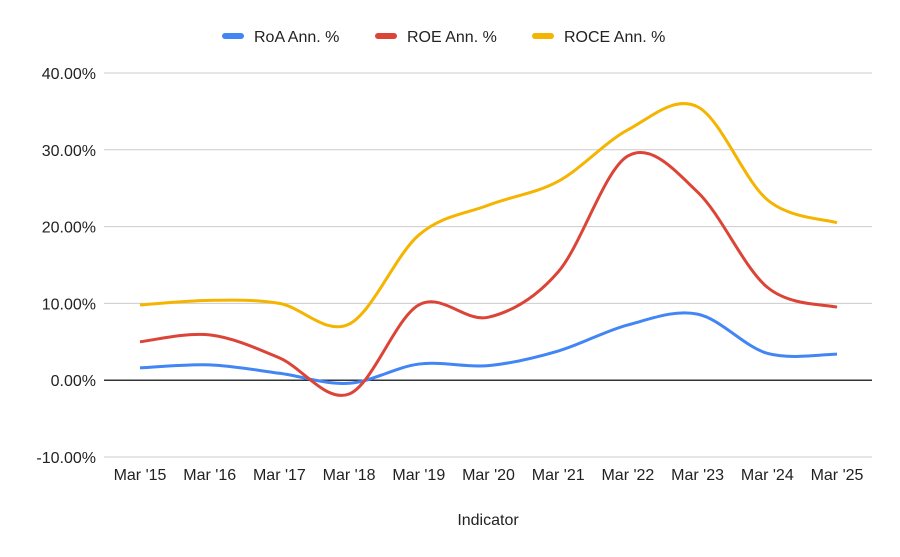  I want to click on x-tick-label: Mar '18, so click(349, 475).